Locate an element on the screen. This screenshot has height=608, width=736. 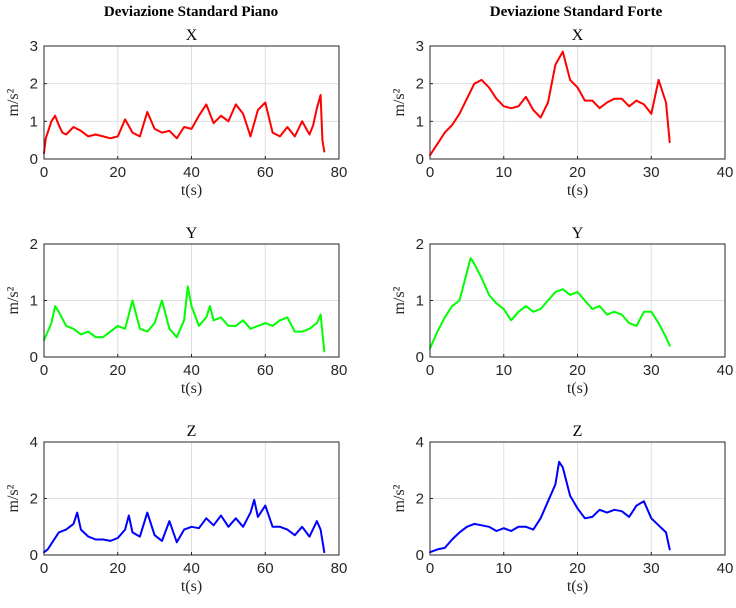
subplot-6: 0 10 20 30 40 0 2 4 Zt(s) m/s² is located at coordinates (562, 509).